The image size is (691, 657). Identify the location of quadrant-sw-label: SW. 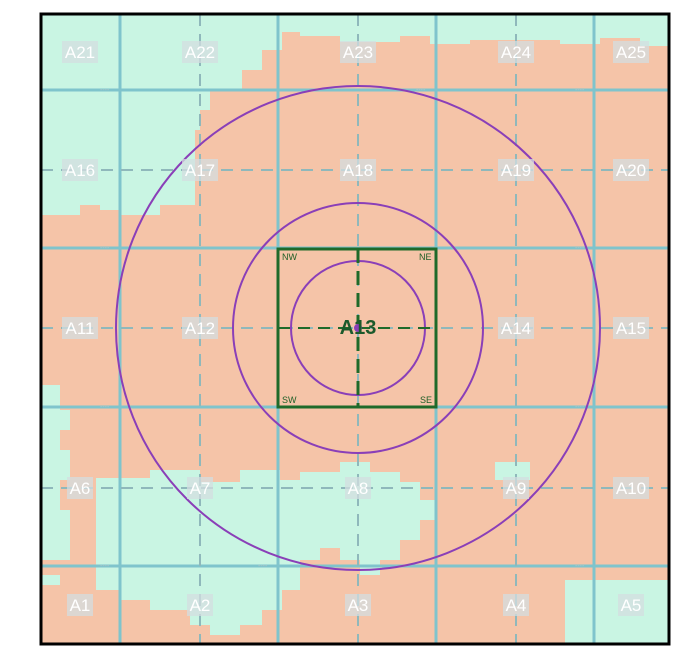
(289, 400).